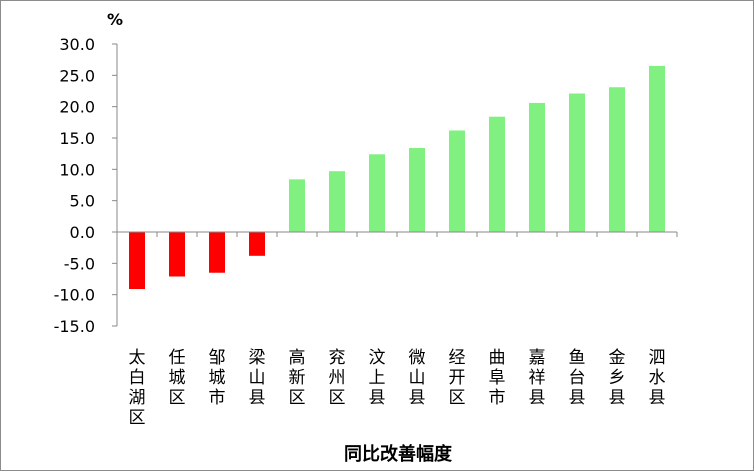 This screenshot has height=472, width=754. I want to click on x-category-label: 任城区, so click(177, 378).